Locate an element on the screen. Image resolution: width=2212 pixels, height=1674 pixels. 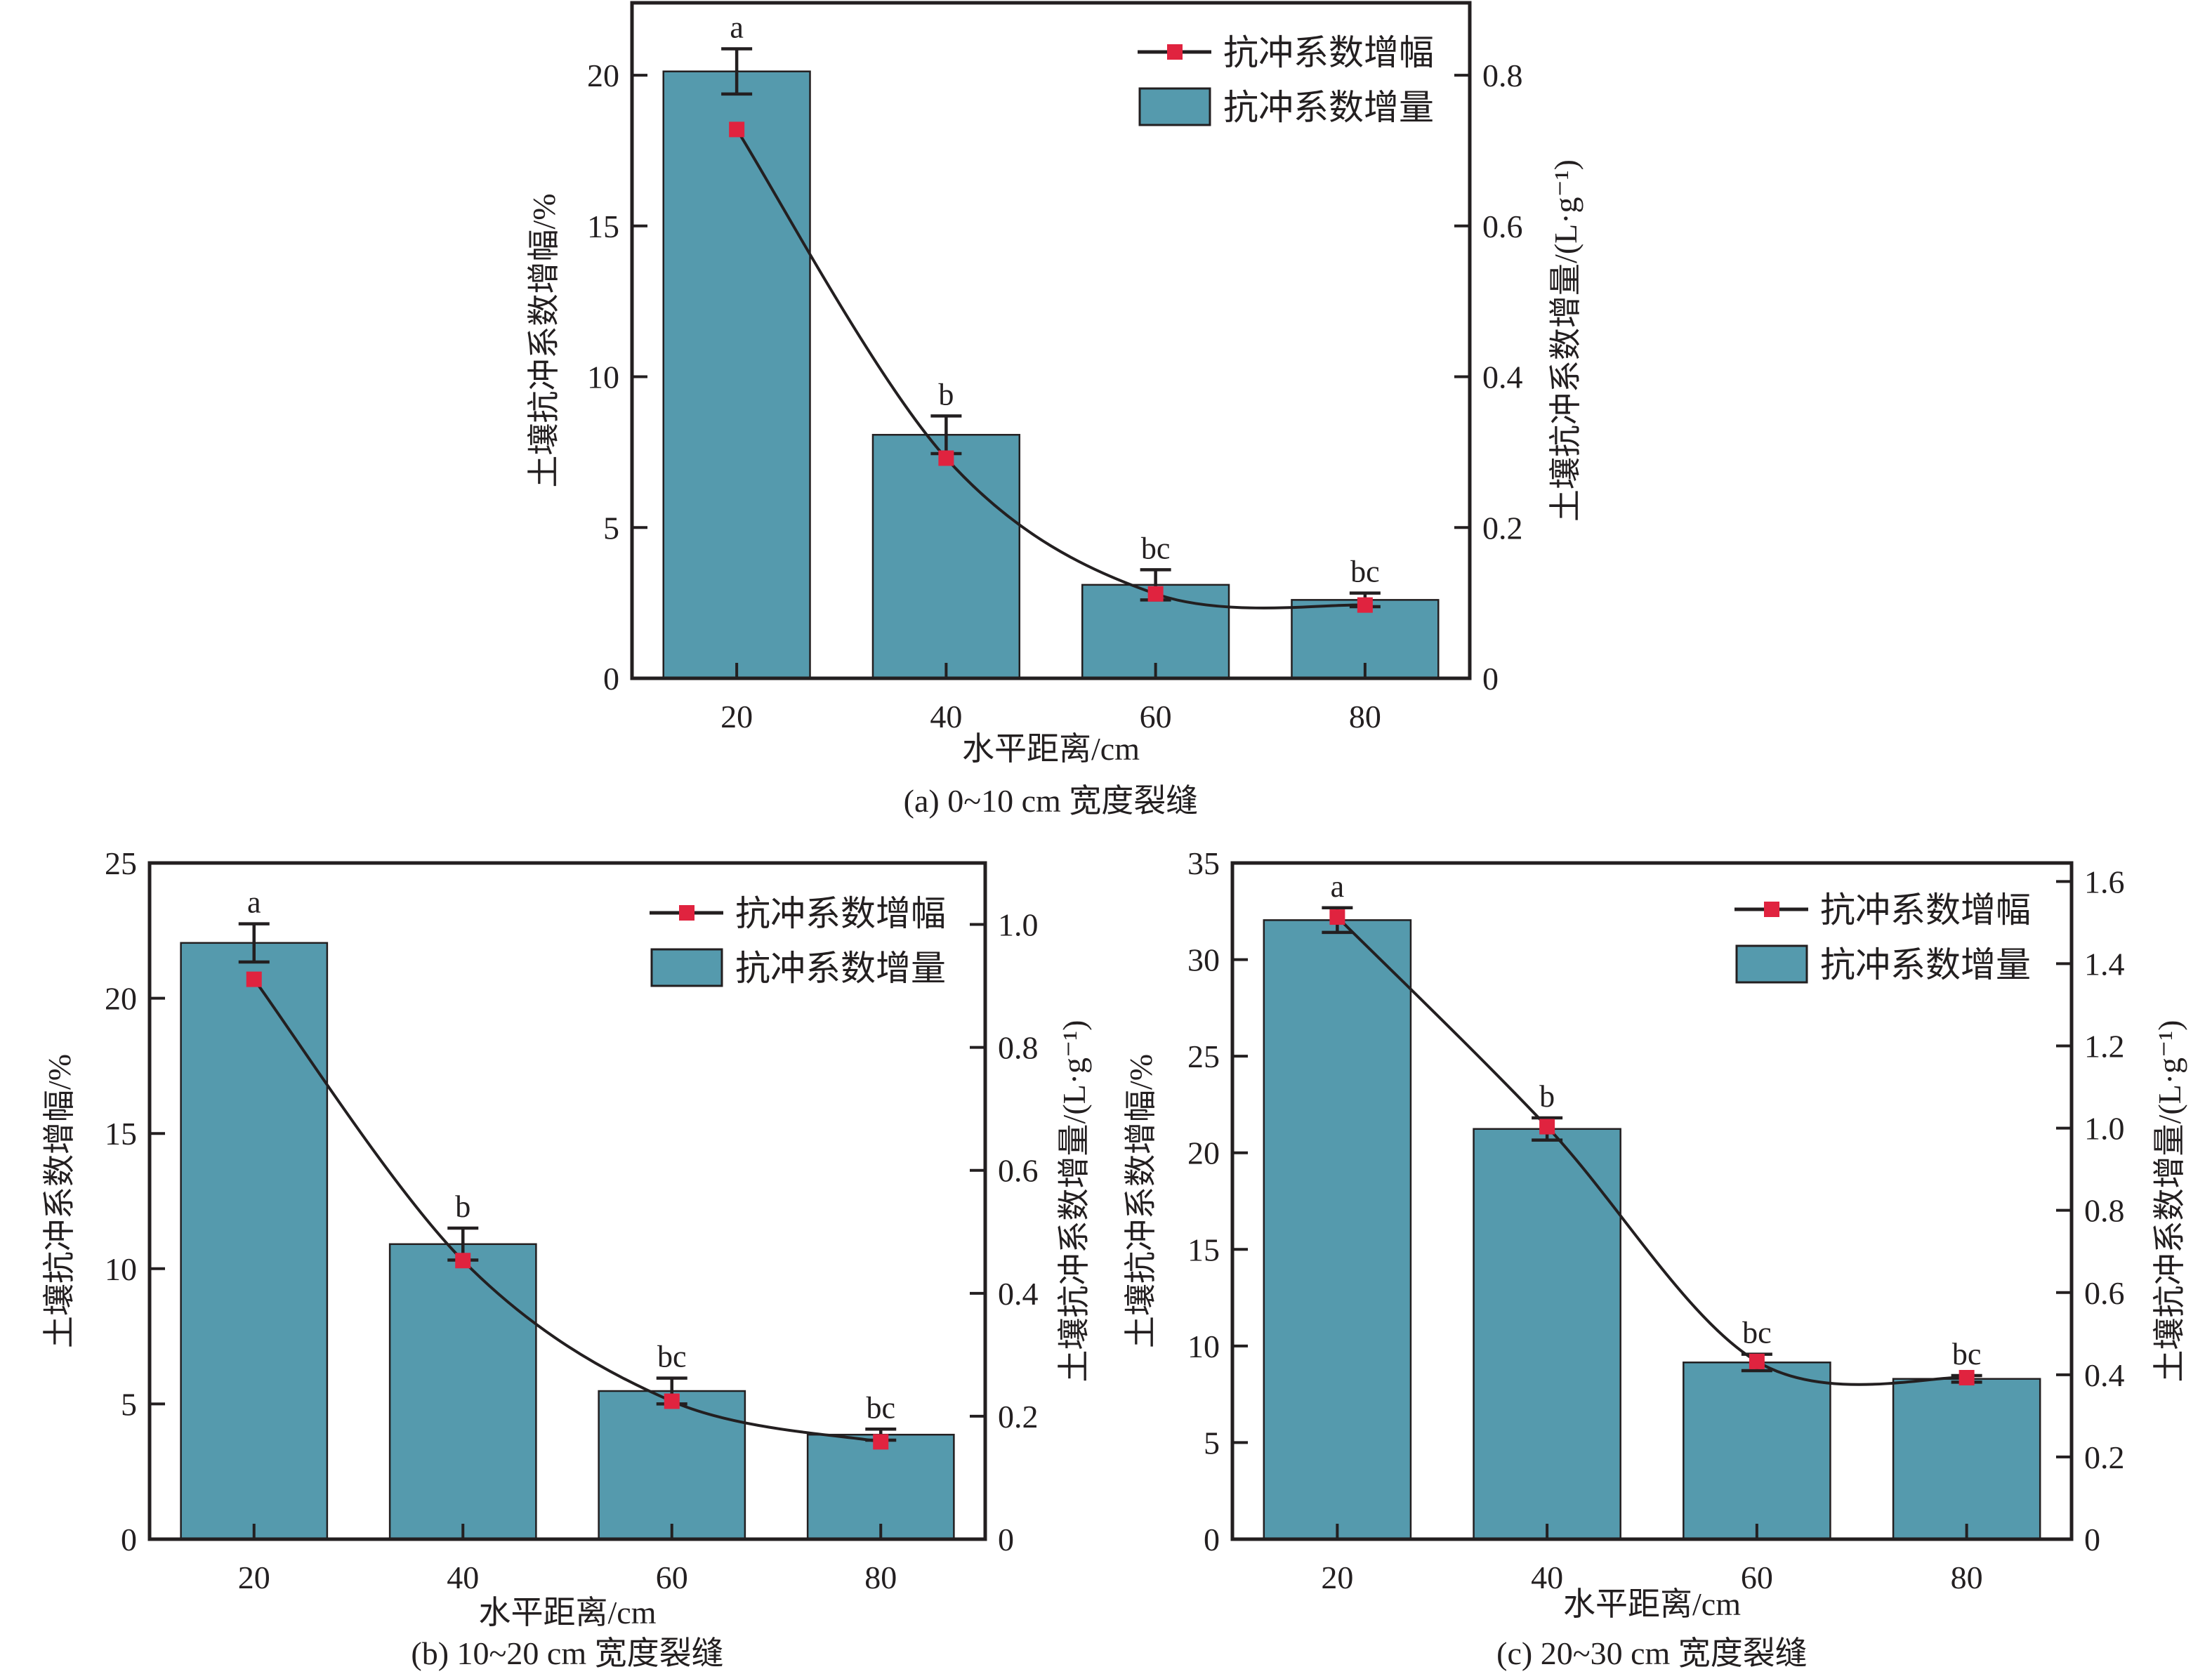
panel-caption: (c) 20~30 cm 宽度裂缝 is located at coordinates (1652, 1653).